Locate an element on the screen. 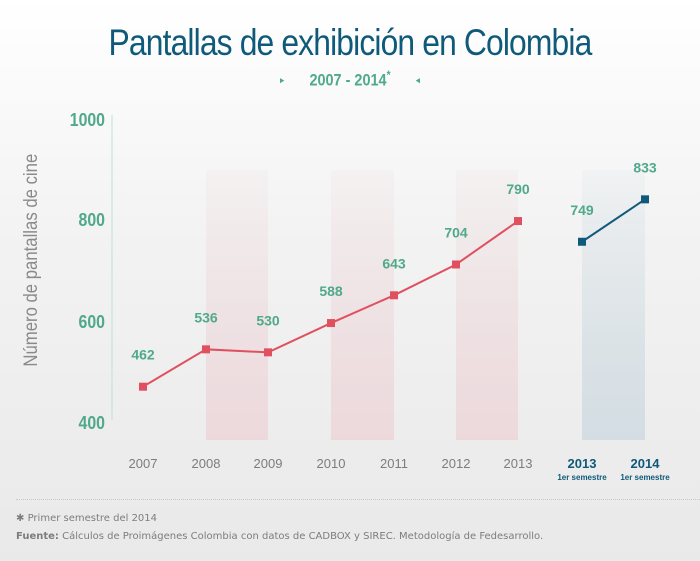 The width and height of the screenshot is (700, 561). footnote-text: Primer semestre del 2014 is located at coordinates (92, 518).